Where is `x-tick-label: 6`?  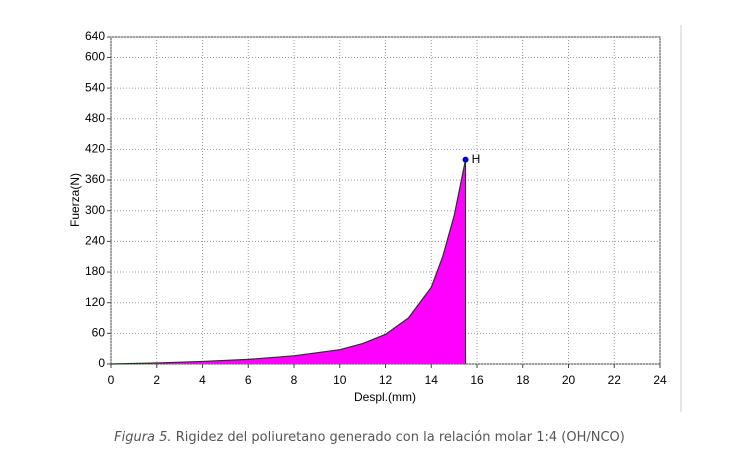 x-tick-label: 6 is located at coordinates (248, 380).